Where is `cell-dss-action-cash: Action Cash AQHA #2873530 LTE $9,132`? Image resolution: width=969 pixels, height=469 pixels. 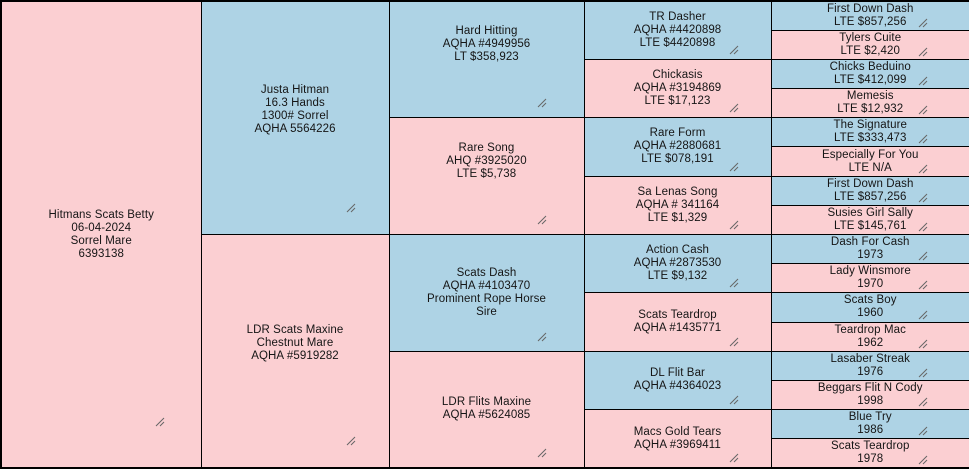
cell-dss-action-cash: Action Cash AQHA #2873530 LTE $9,132 is located at coordinates (677, 263).